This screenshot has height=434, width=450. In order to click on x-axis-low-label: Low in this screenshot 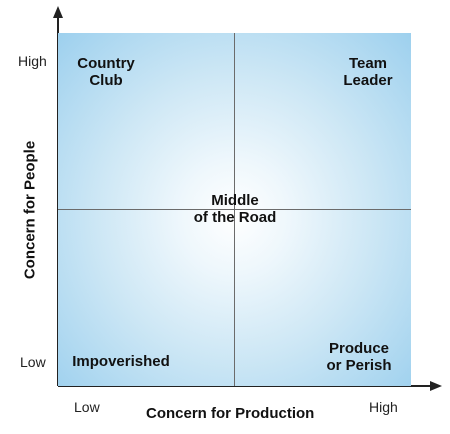, I will do `click(87, 407)`.